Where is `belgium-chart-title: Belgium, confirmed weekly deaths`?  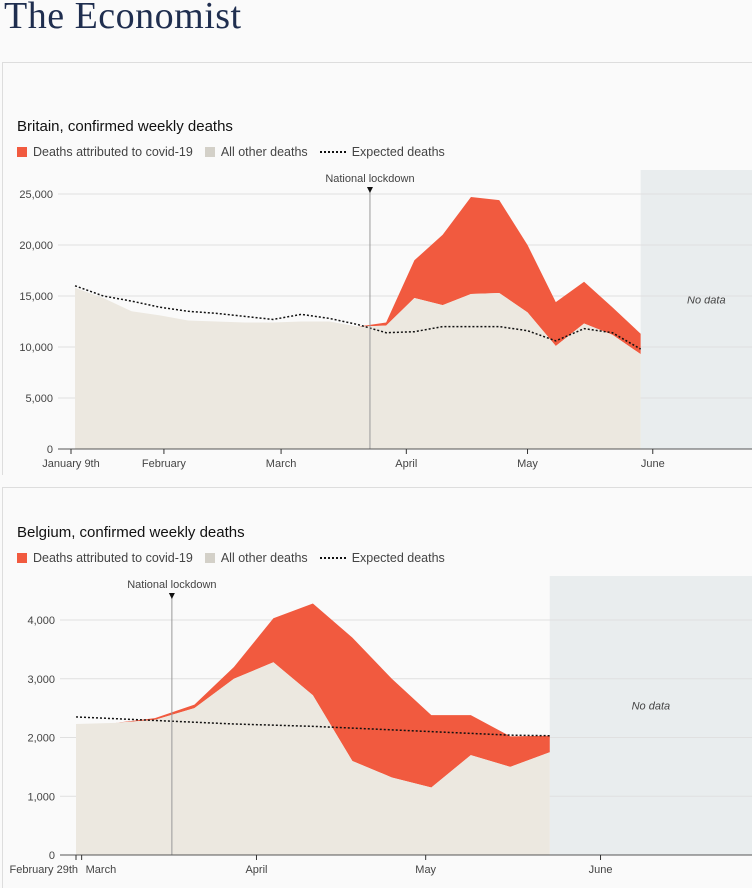
belgium-chart-title: Belgium, confirmed weekly deaths is located at coordinates (131, 532).